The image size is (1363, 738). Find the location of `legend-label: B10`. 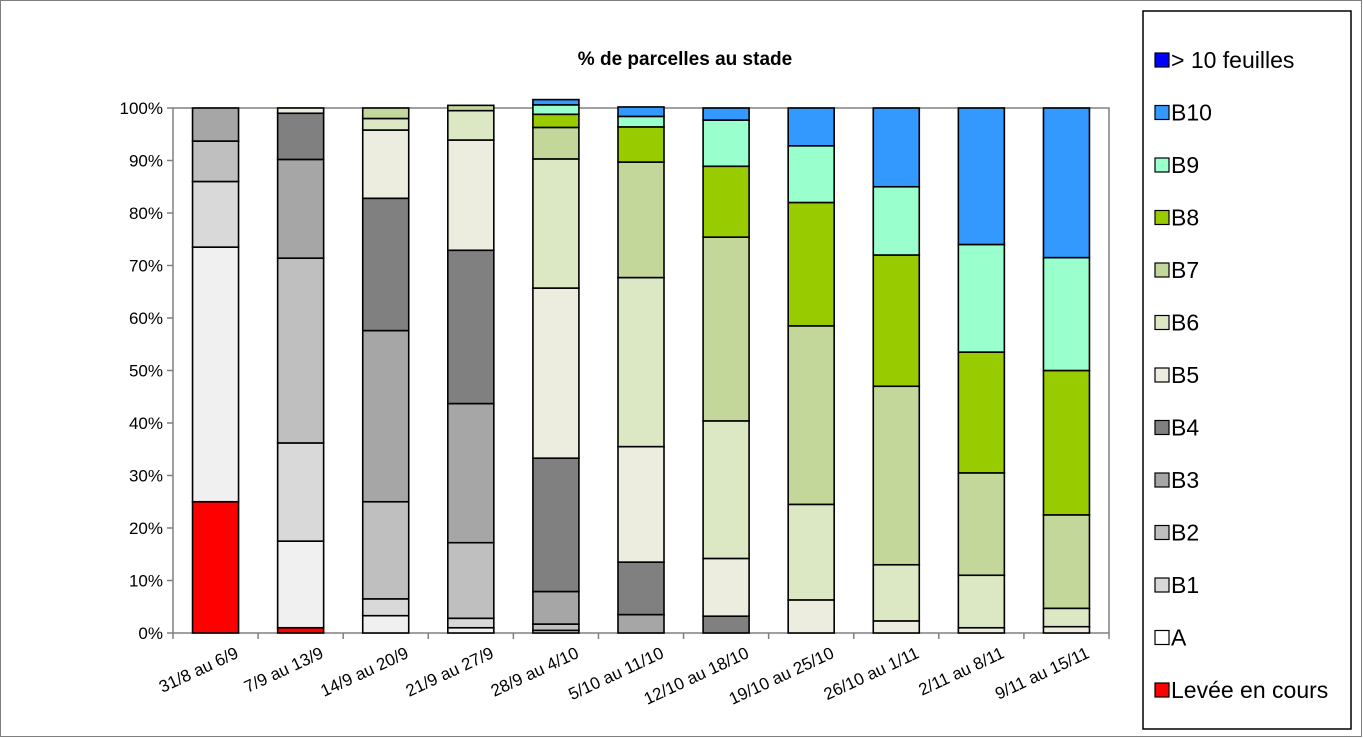

legend-label: B10 is located at coordinates (1191, 113).